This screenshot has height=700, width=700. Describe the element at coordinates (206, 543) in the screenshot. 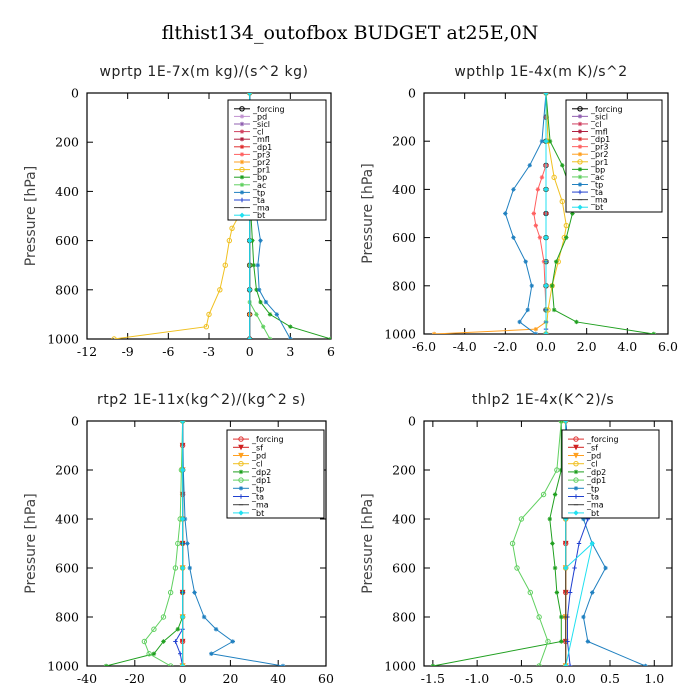

I see `plot-frame` at that location.